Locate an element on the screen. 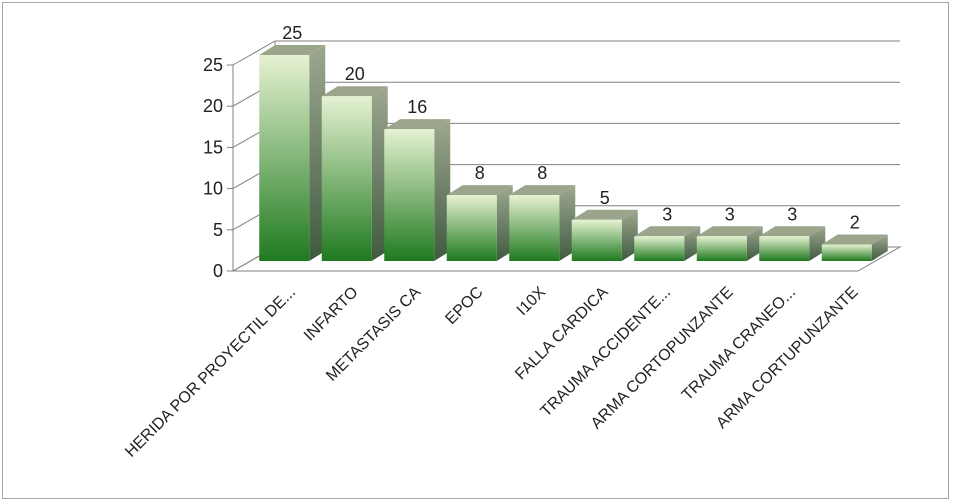 Image resolution: width=953 pixels, height=503 pixels. category-label: INFARTO is located at coordinates (331, 314).